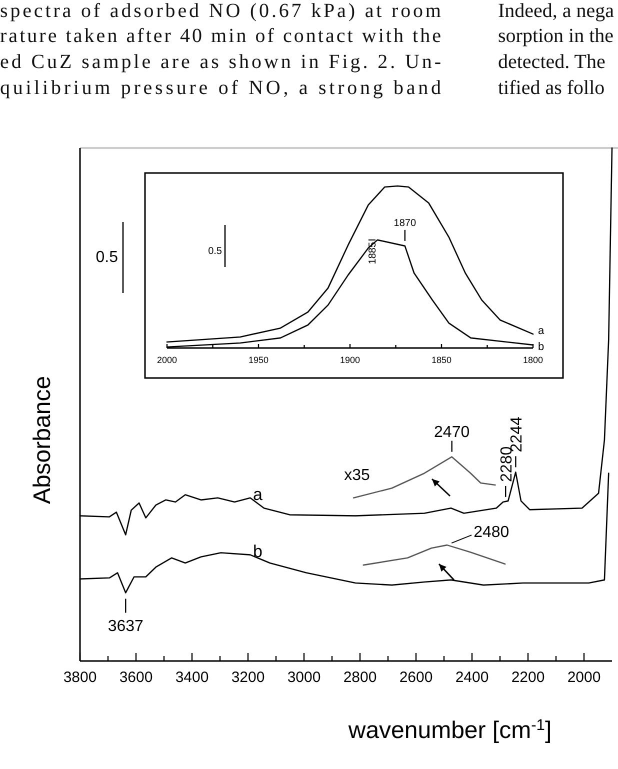 The height and width of the screenshot is (769, 618). I want to click on x-tick-label: 3000, so click(304, 677).